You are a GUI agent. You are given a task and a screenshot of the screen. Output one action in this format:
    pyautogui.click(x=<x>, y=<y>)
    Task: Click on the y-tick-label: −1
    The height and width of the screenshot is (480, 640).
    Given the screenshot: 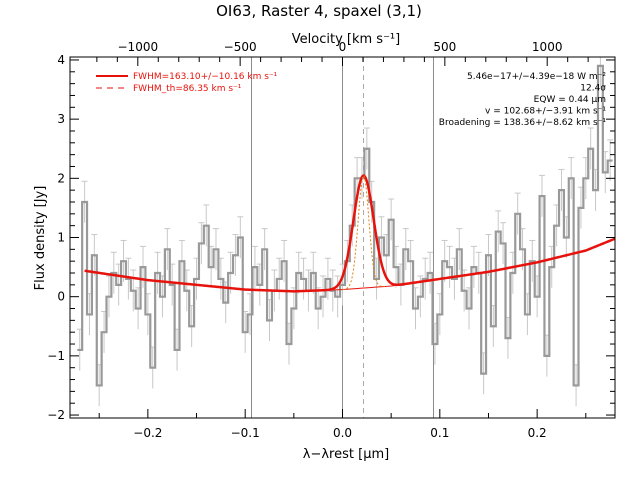 What is the action you would take?
    pyautogui.click(x=56, y=356)
    